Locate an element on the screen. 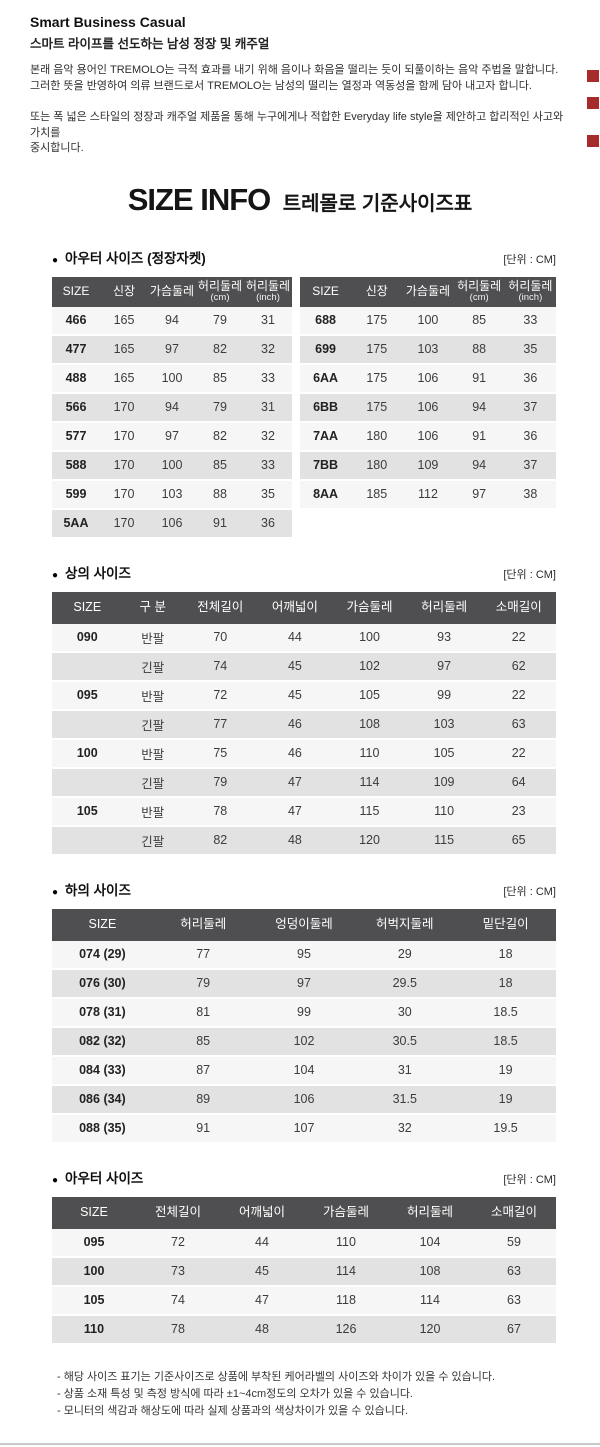 Image resolution: width=600 pixels, height=1447 pixels. table-row: 688 175 100 85 33 is located at coordinates (428, 321).